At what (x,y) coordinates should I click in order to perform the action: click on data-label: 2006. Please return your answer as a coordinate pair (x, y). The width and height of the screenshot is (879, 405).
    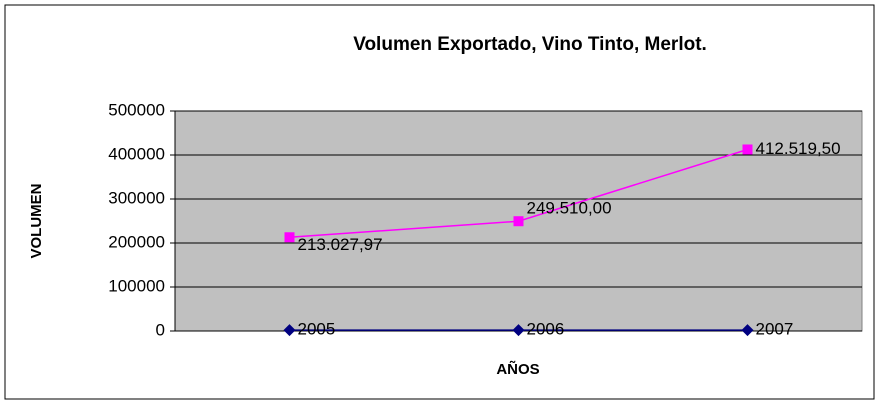
    Looking at the image, I should click on (546, 329).